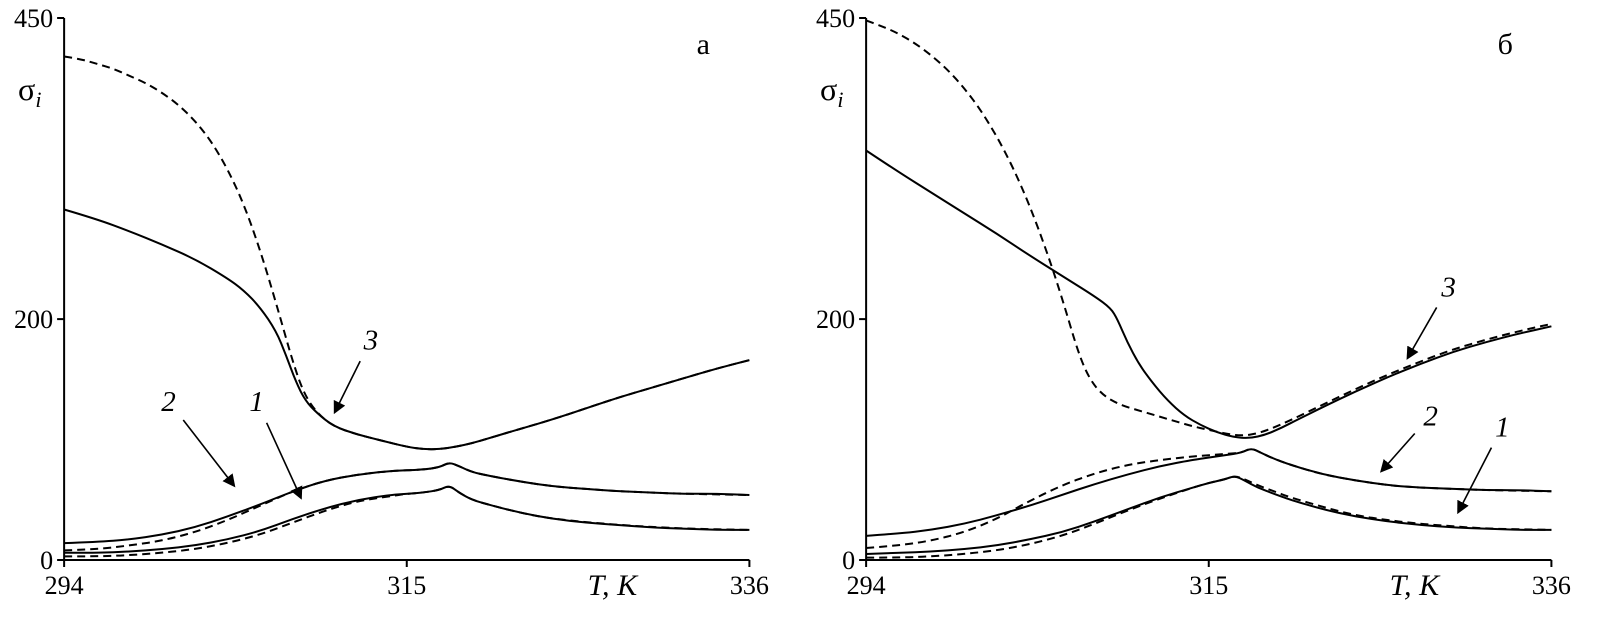  Describe the element at coordinates (703, 44) in the screenshot. I see `panel-letter: а` at that location.